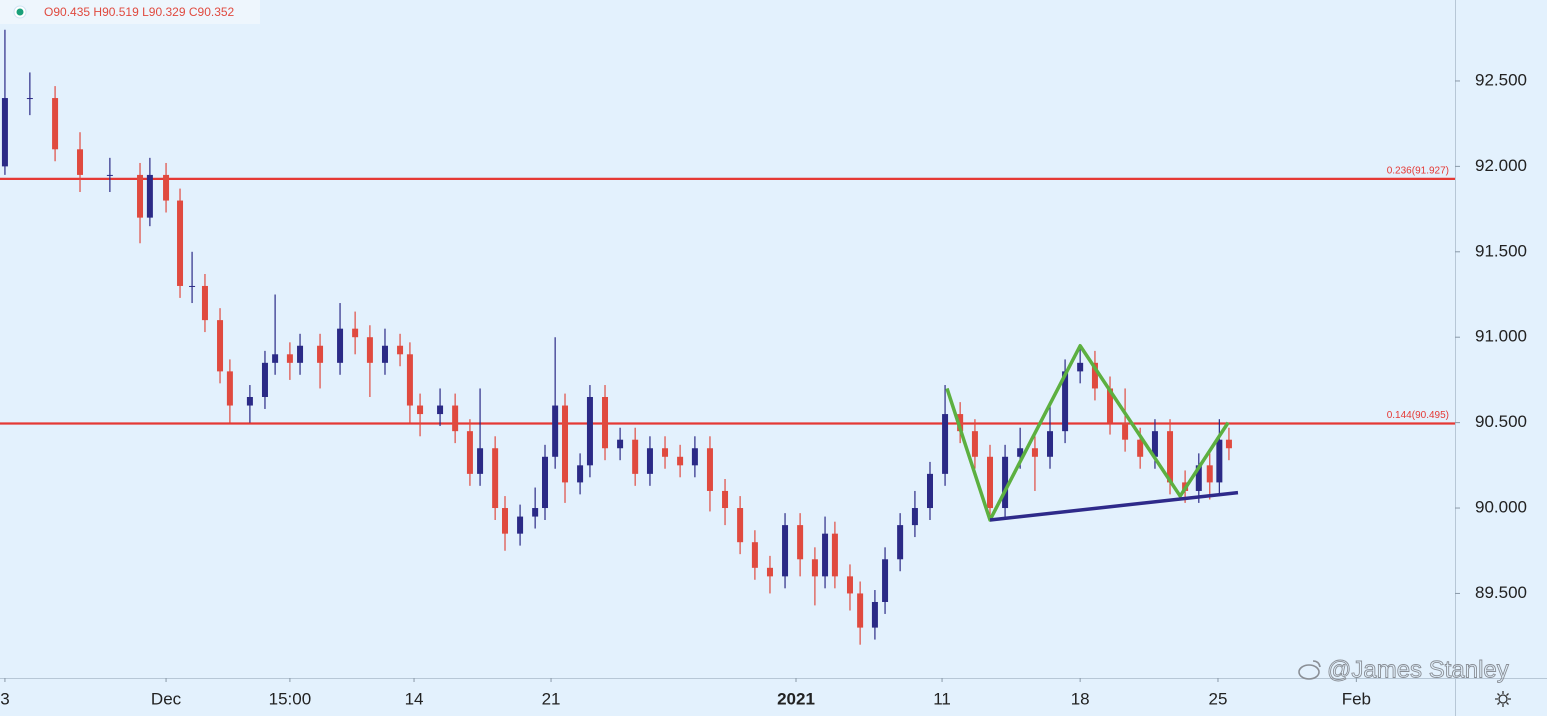  Describe the element at coordinates (1501, 507) in the screenshot. I see `y-tick-label: 90.000` at that location.